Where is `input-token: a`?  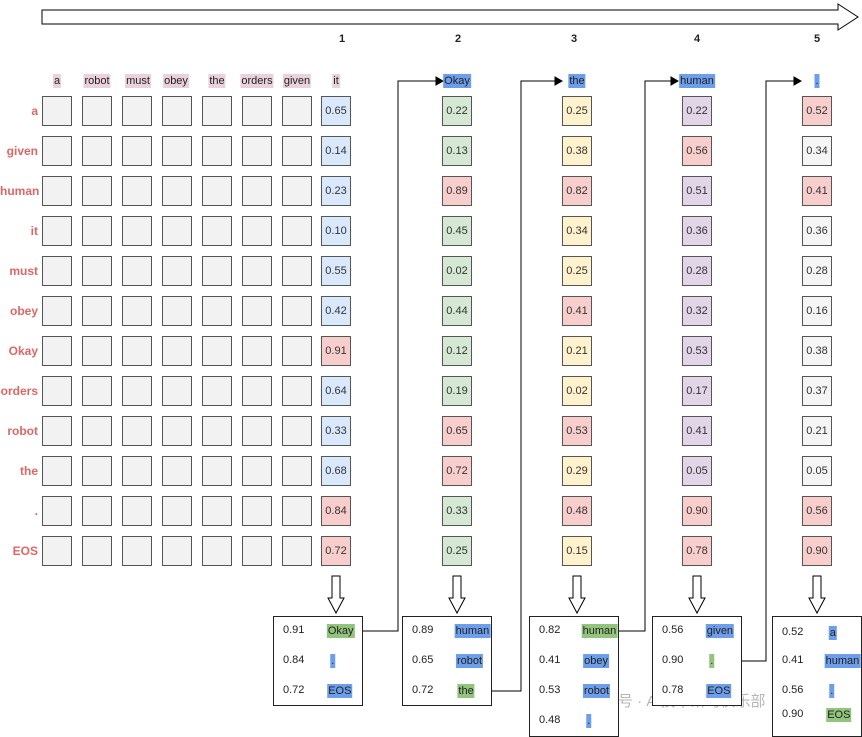 input-token: a is located at coordinates (57, 81).